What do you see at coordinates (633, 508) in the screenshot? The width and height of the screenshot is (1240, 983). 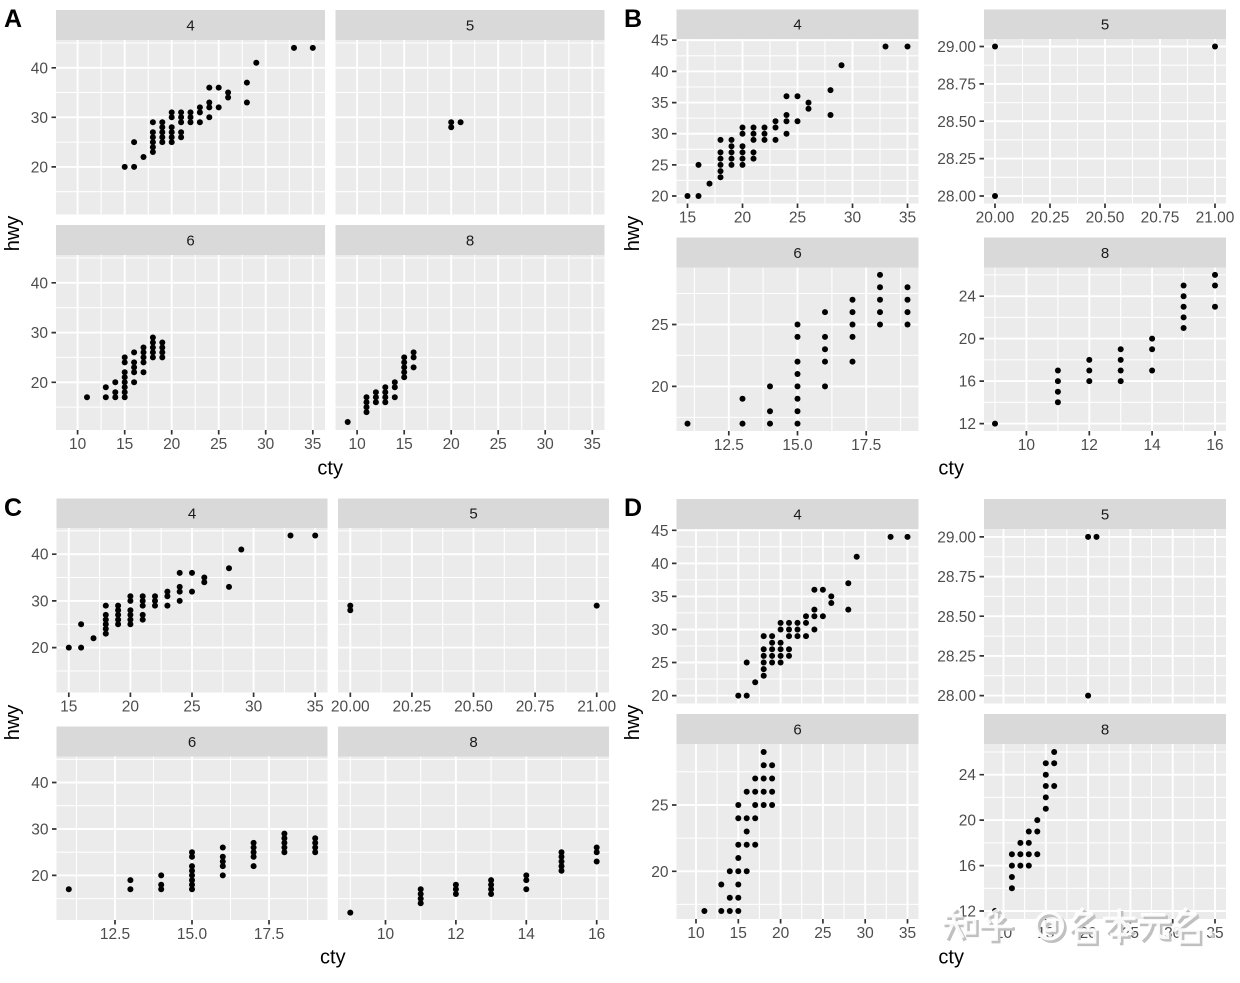 I see `svg-text: D` at bounding box center [633, 508].